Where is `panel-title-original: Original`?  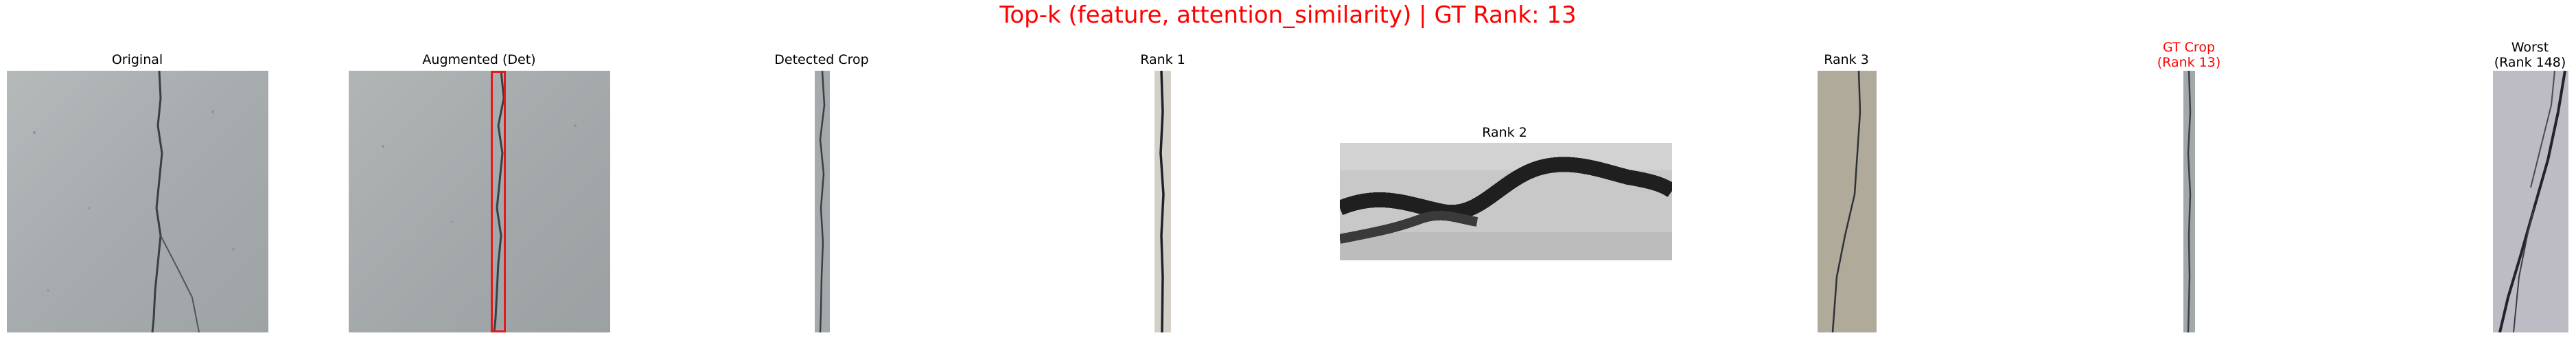
panel-title-original: Original is located at coordinates (137, 59).